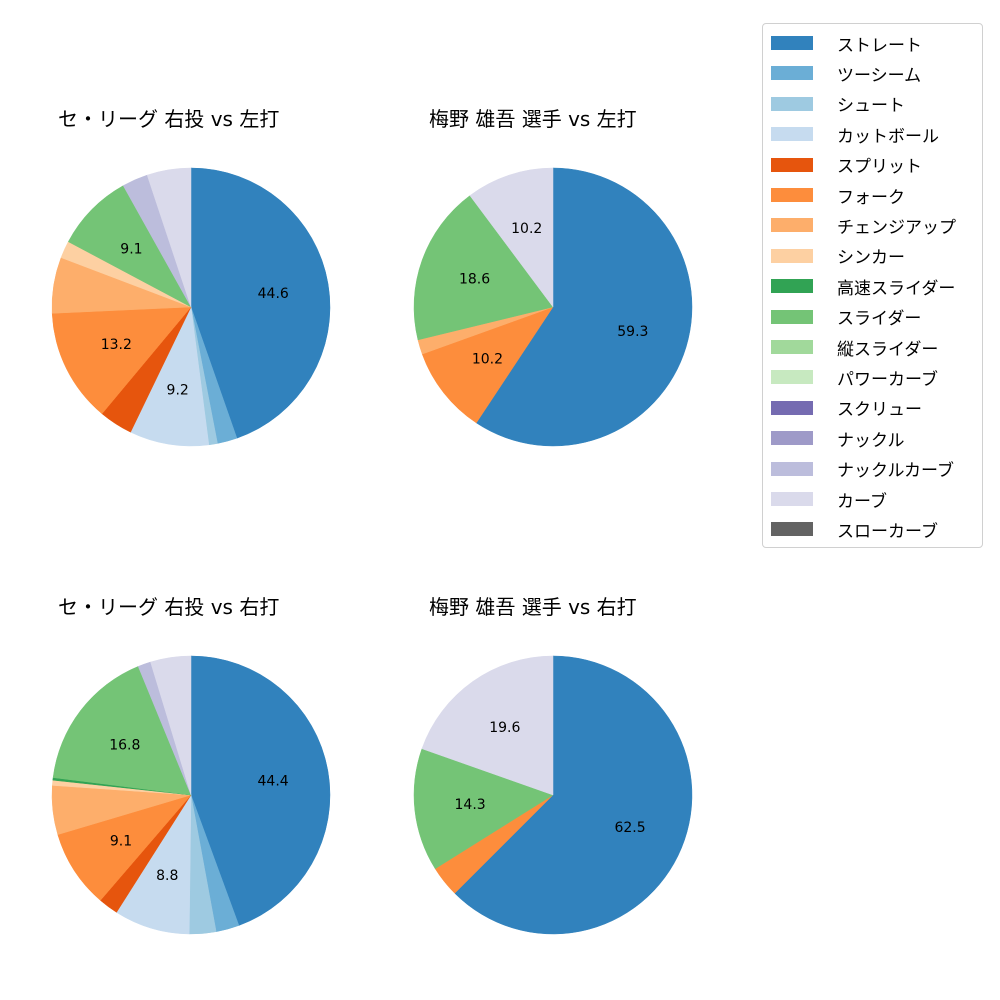 The width and height of the screenshot is (1000, 1000). Describe the element at coordinates (116, 345) in the screenshot. I see `pie-slice-label: 13.2` at that location.